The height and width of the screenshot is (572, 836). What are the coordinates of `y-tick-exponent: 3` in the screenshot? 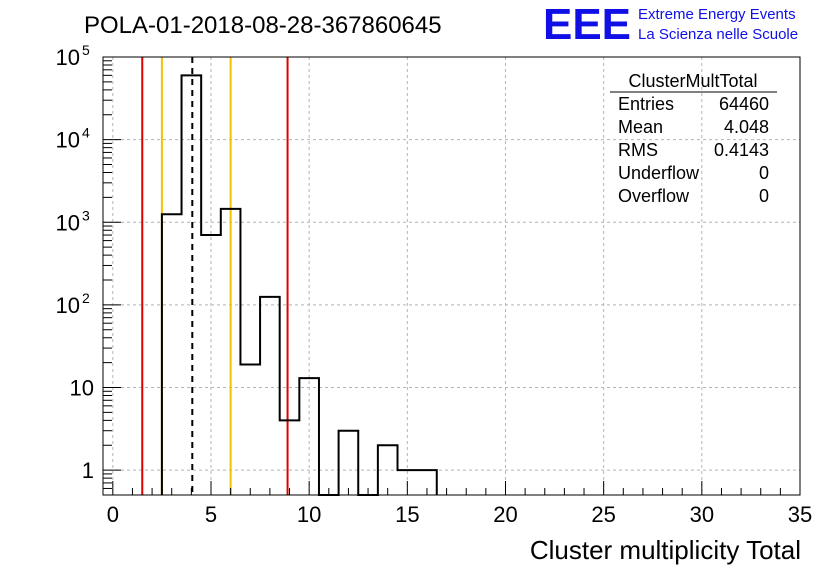 It's located at (86, 215).